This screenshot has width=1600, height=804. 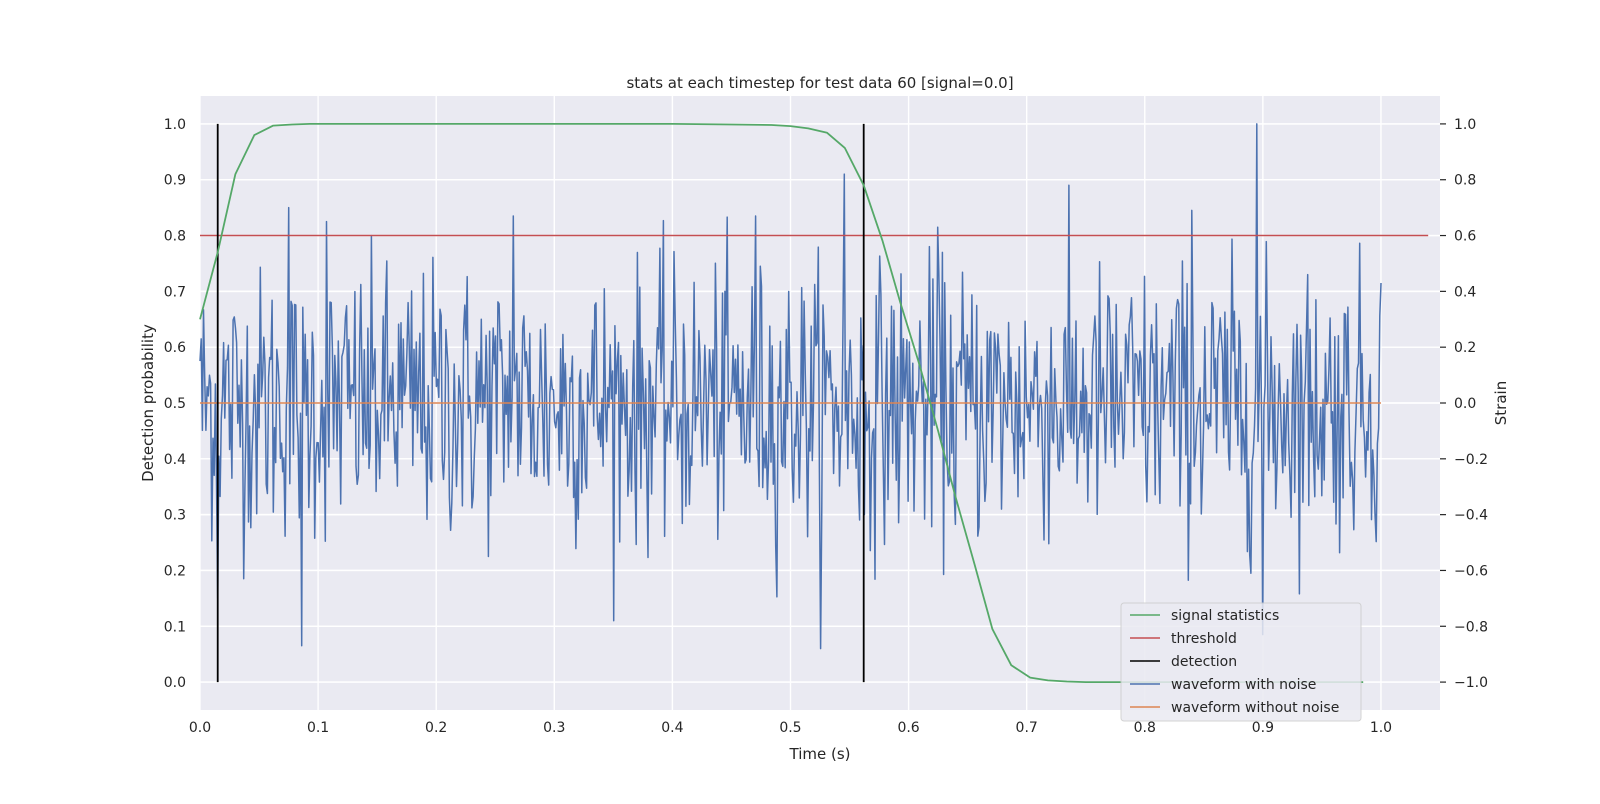 What do you see at coordinates (175, 348) in the screenshot?
I see `y-tick-label-left: 0.6` at bounding box center [175, 348].